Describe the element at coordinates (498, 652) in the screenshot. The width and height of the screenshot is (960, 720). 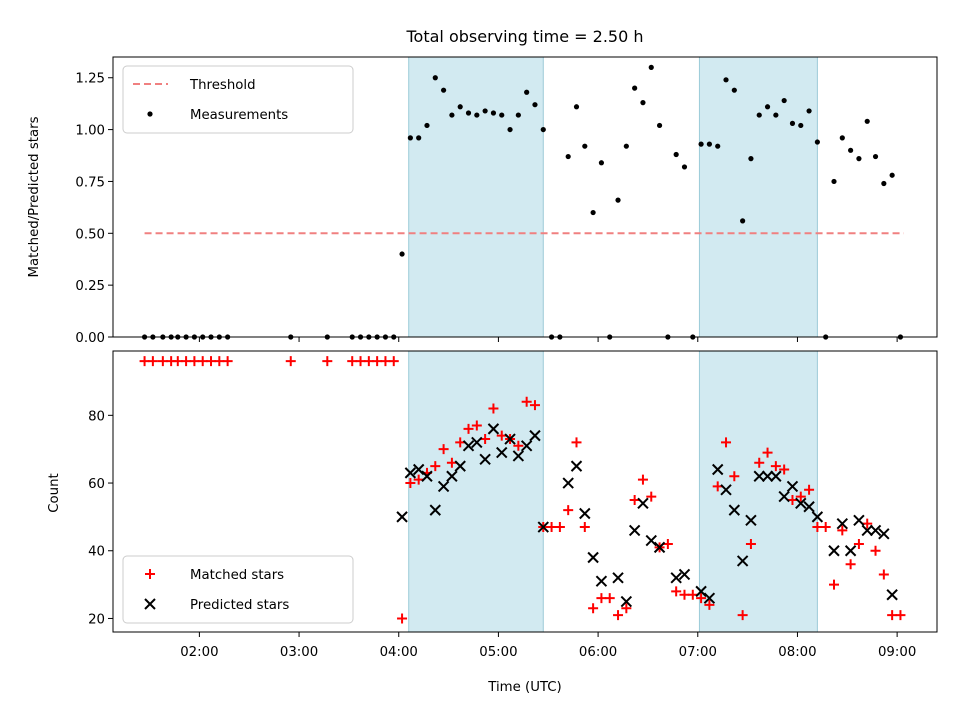
I see `x-tick-label: 05:00` at that location.